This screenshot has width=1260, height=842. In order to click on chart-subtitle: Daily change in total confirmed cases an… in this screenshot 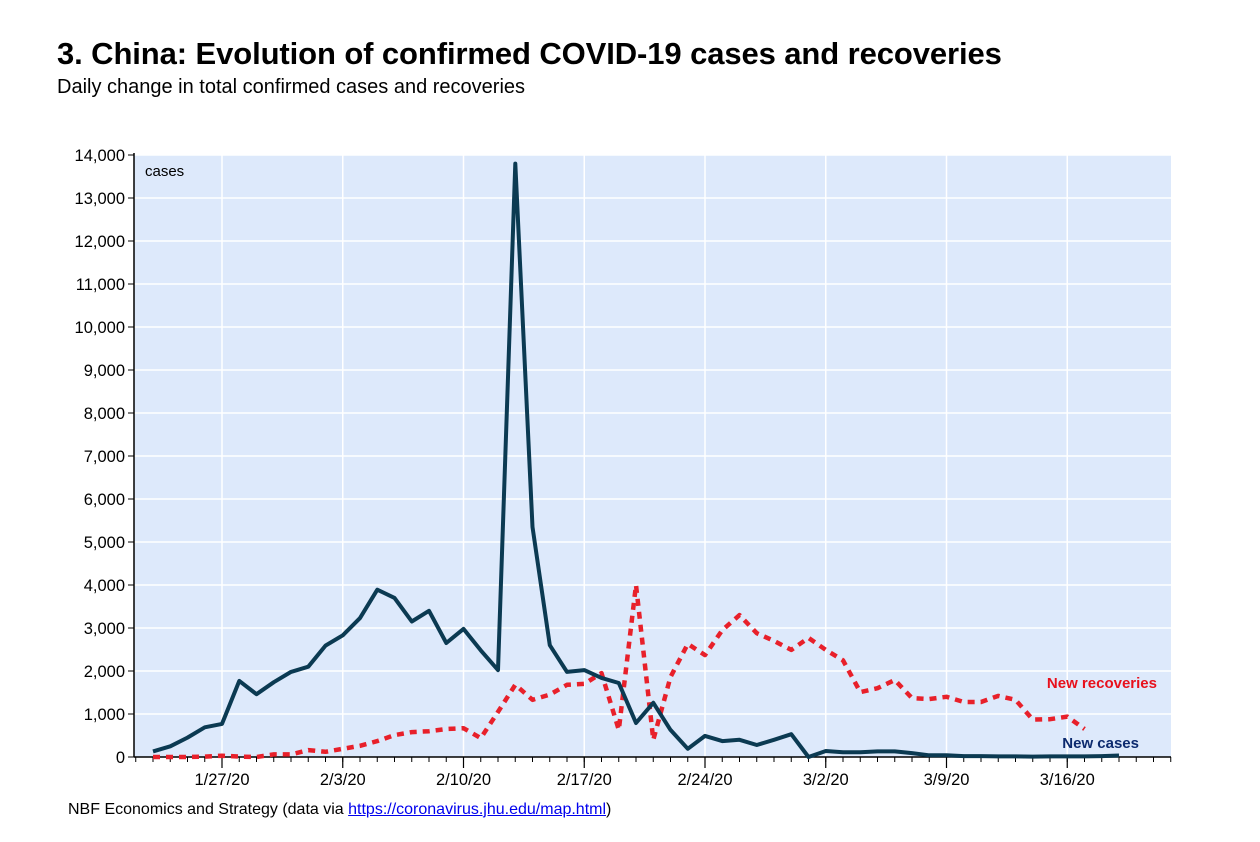, I will do `click(291, 87)`.